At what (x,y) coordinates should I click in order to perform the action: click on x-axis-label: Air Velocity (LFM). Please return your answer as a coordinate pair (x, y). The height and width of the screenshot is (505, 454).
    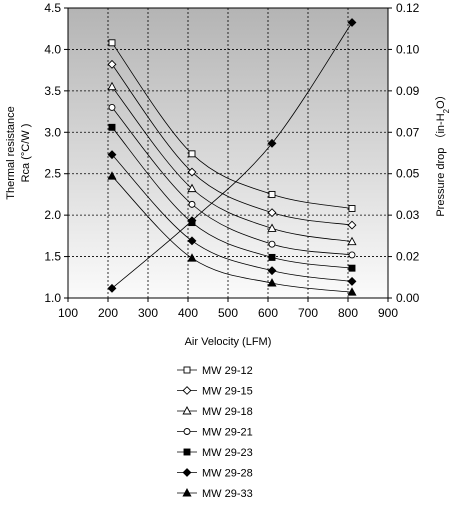
    Looking at the image, I should click on (228, 342).